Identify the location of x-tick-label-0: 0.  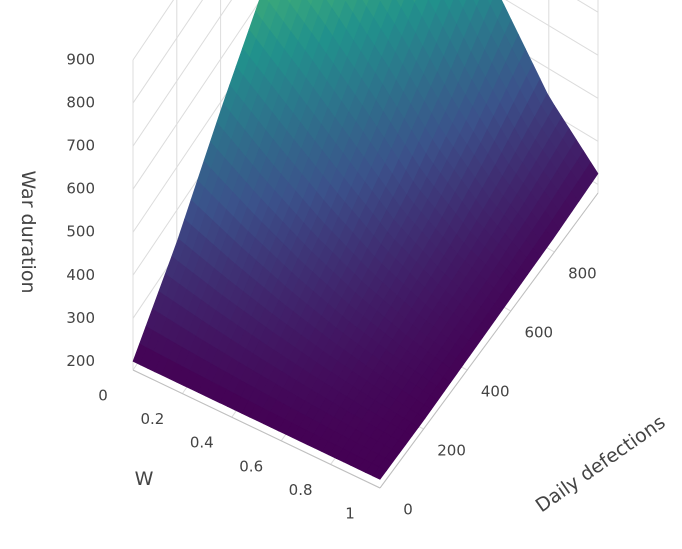
(103, 396).